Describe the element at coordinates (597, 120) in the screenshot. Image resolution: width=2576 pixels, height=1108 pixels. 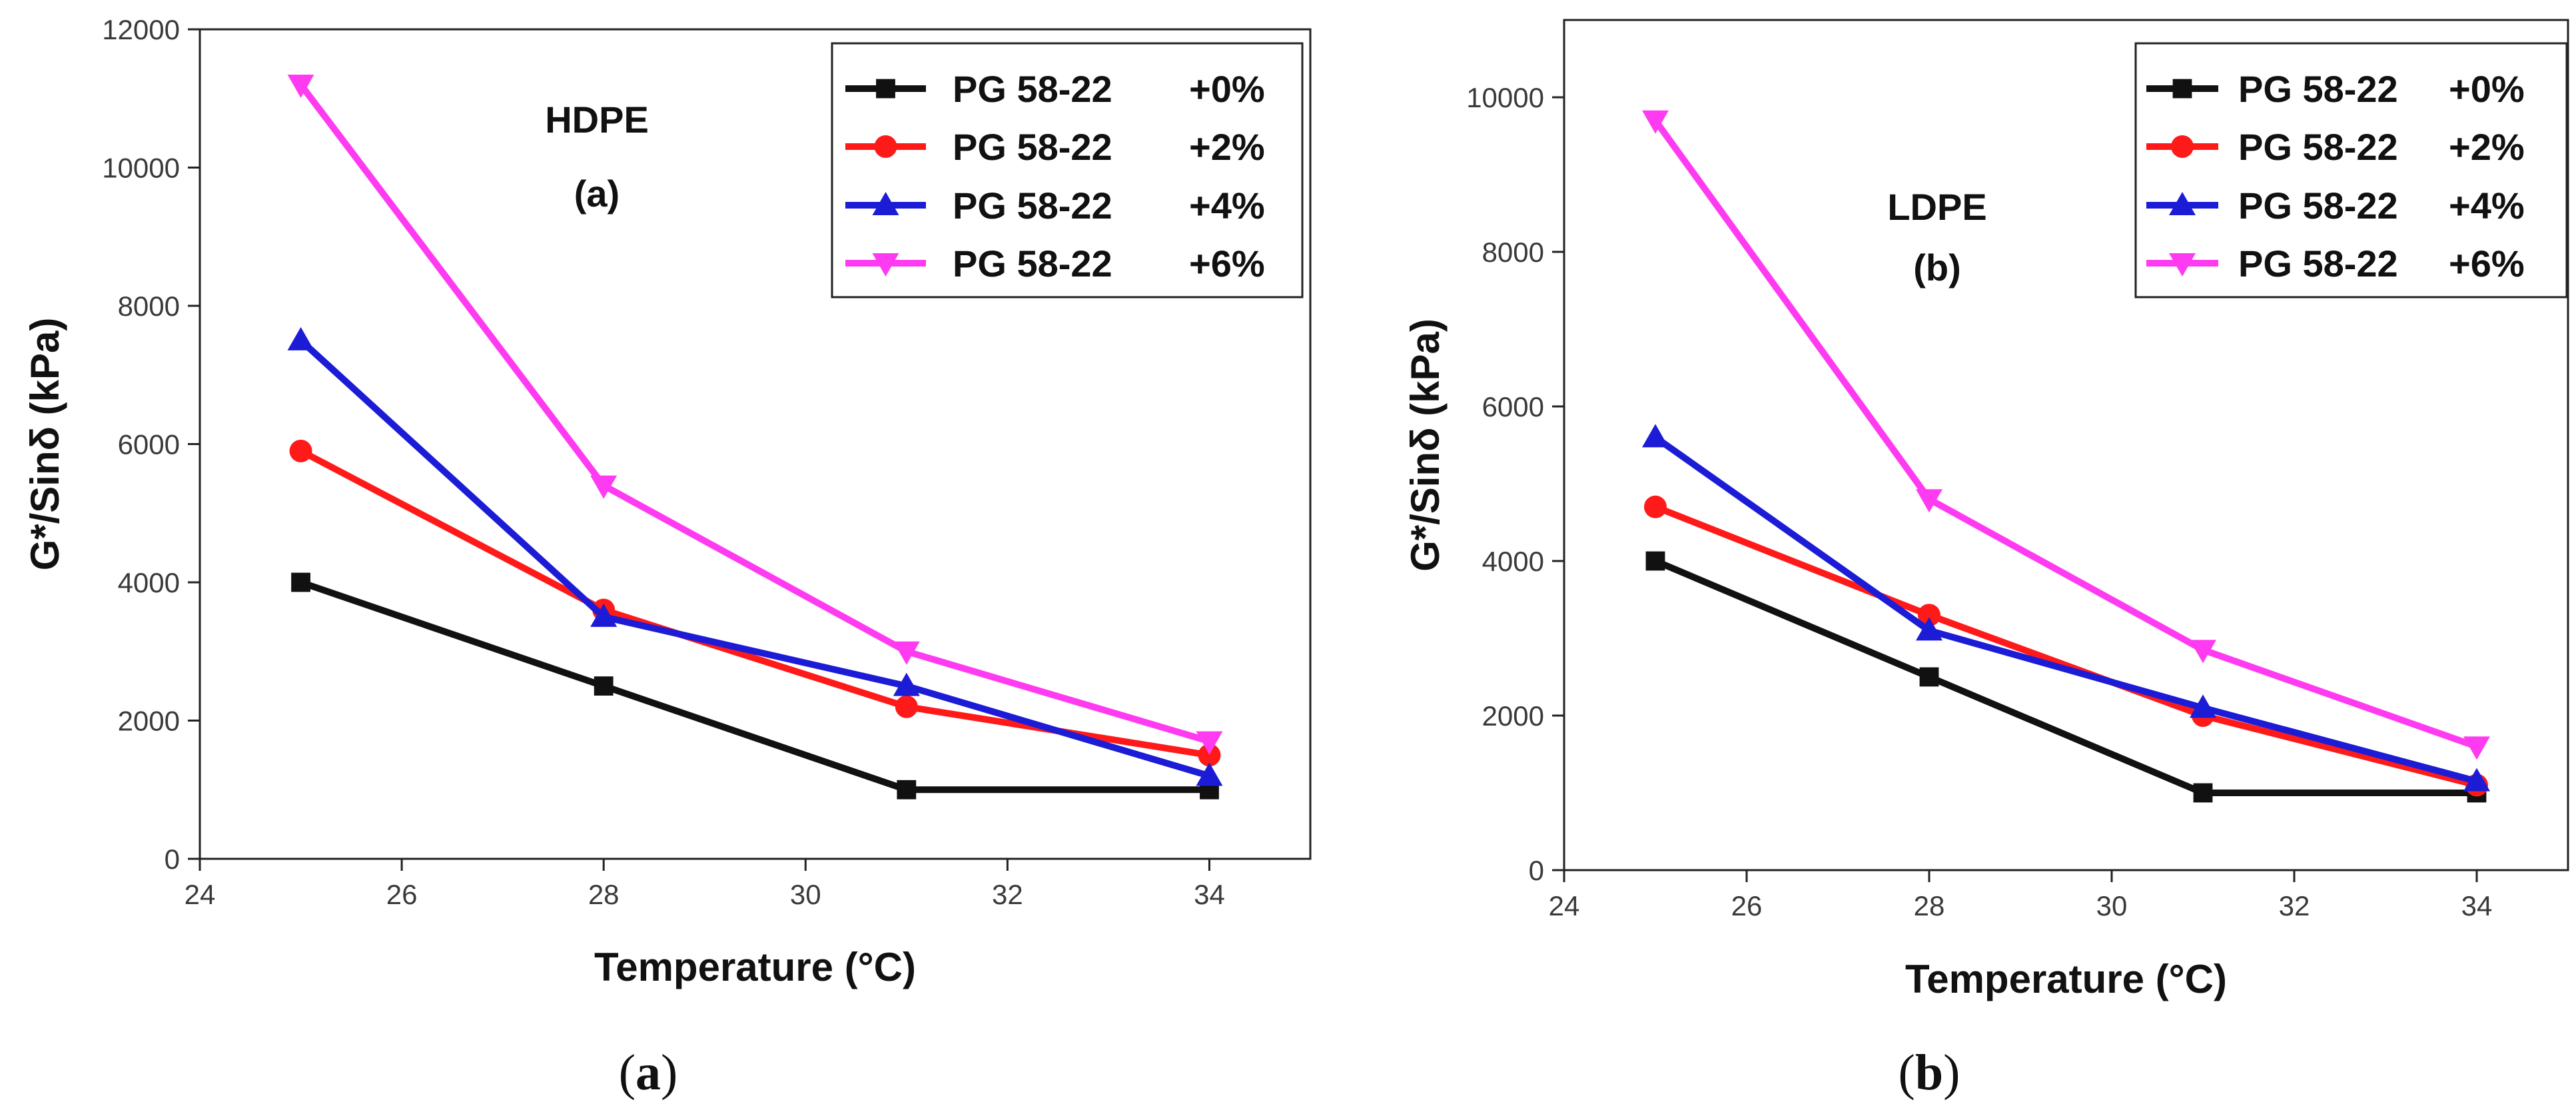
I see `material-annotation: HDPE` at that location.